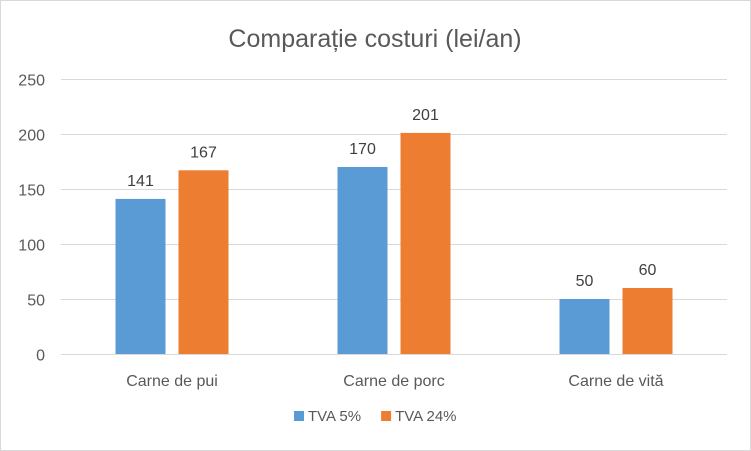 The width and height of the screenshot is (751, 451). Describe the element at coordinates (648, 270) in the screenshot. I see `data-label: 60` at that location.